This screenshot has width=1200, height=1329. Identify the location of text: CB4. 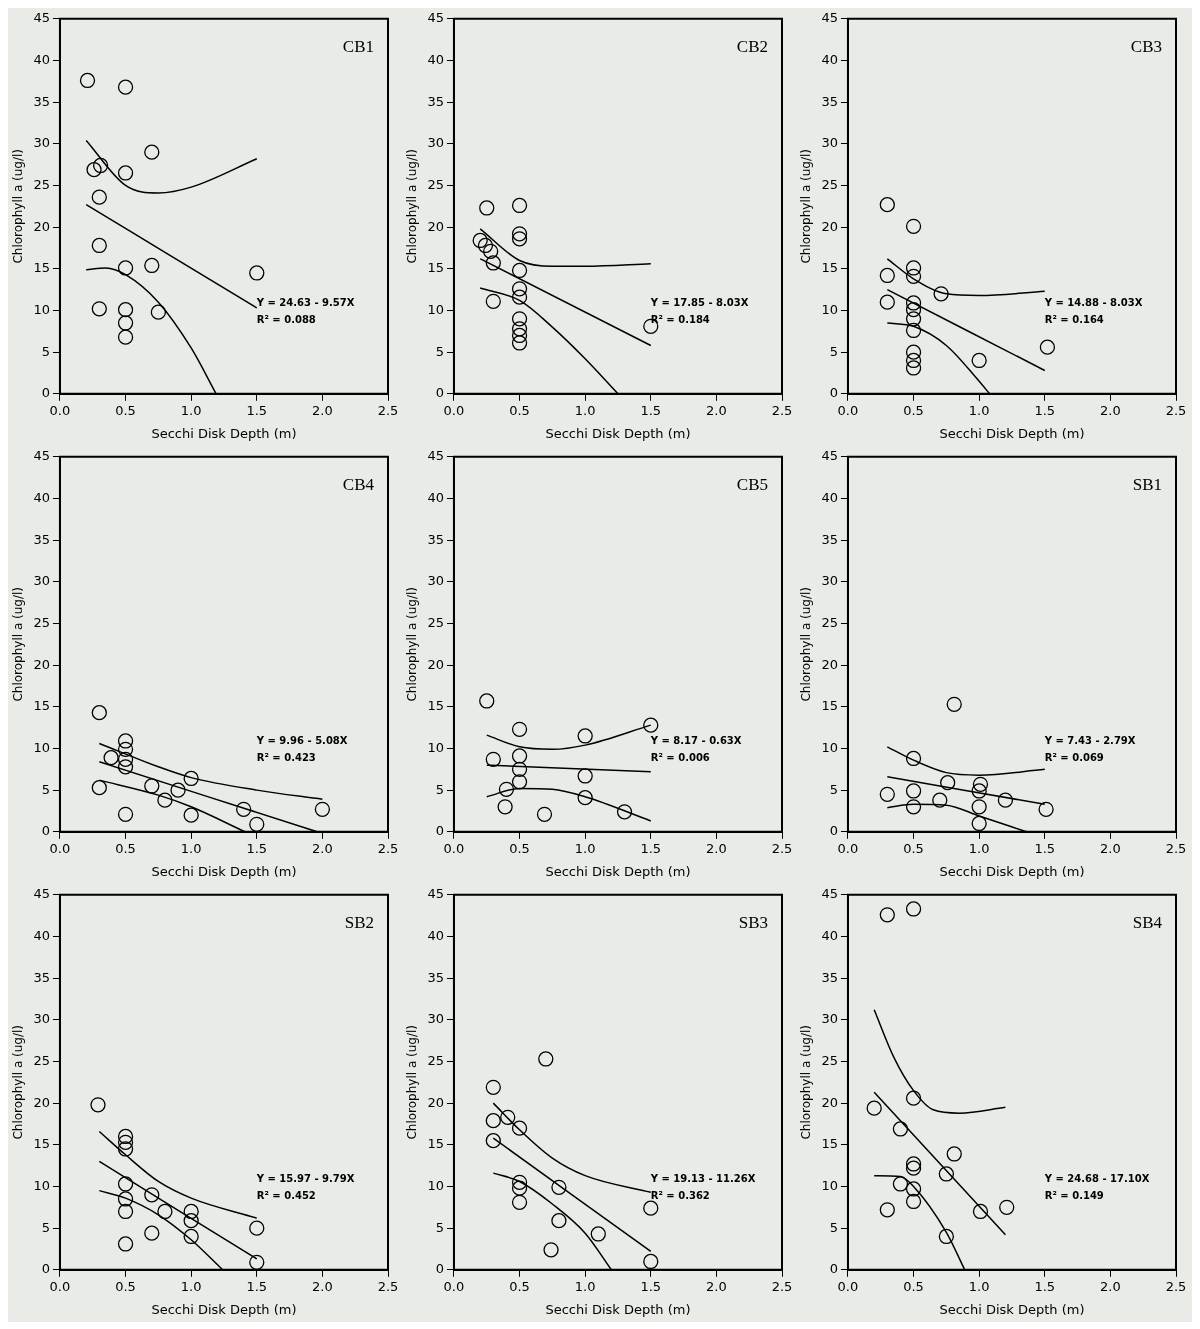
(358, 484).